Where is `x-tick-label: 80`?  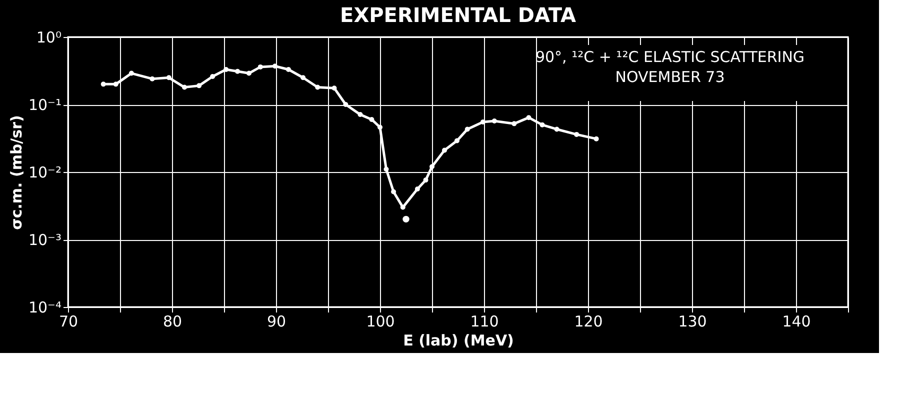
x-tick-label: 80 is located at coordinates (172, 321).